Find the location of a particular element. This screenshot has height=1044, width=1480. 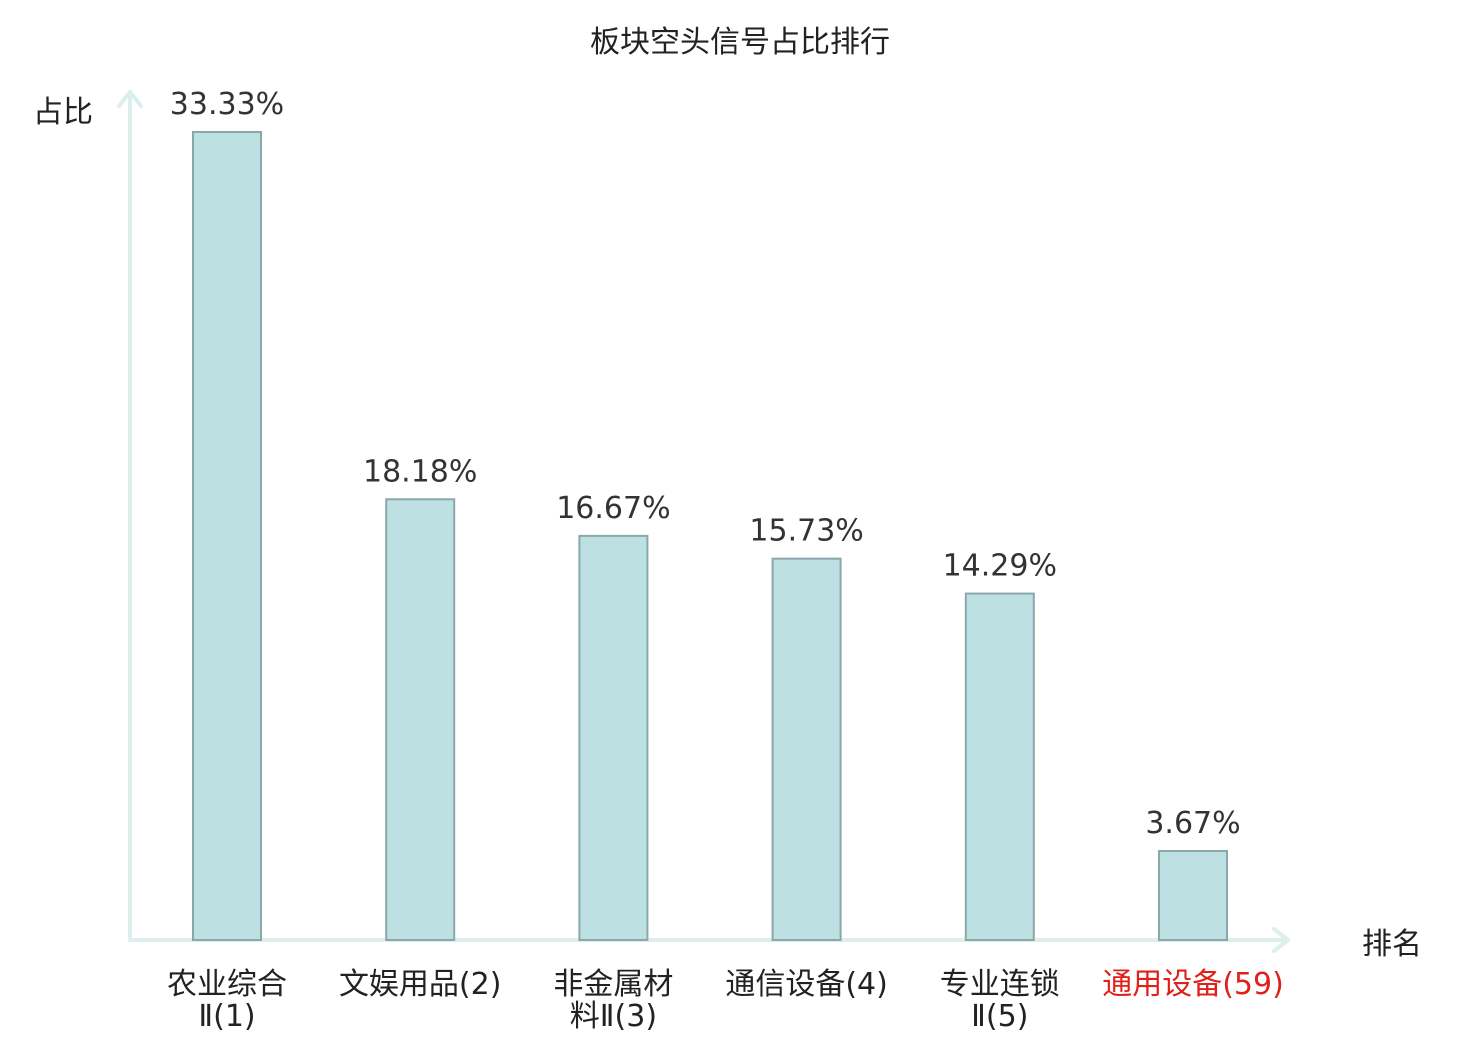

bar-value-label: 18.18% is located at coordinates (420, 471).